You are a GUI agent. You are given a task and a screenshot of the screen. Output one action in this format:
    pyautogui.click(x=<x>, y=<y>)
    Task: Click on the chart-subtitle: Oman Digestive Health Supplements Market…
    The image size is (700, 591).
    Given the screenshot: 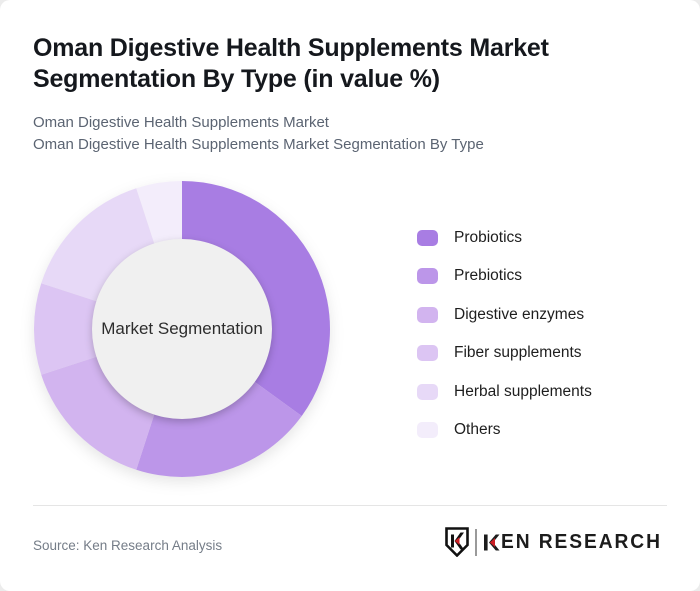 What is the action you would take?
    pyautogui.click(x=258, y=134)
    